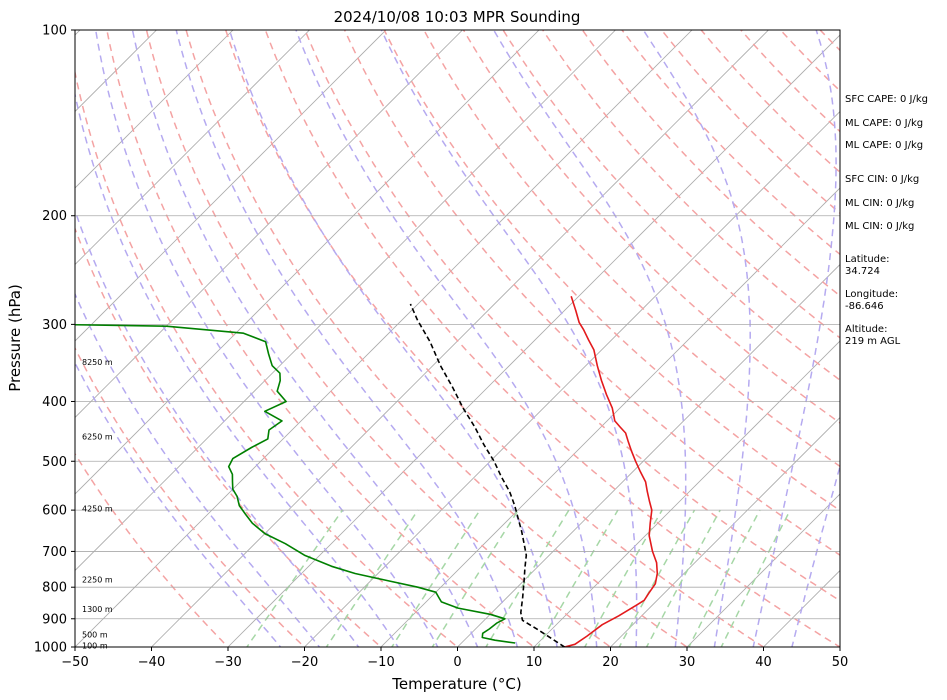  What do you see at coordinates (879, 203) in the screenshot?
I see `stat-ml-cin-1: ML CIN: 0 J/kg` at bounding box center [879, 203].